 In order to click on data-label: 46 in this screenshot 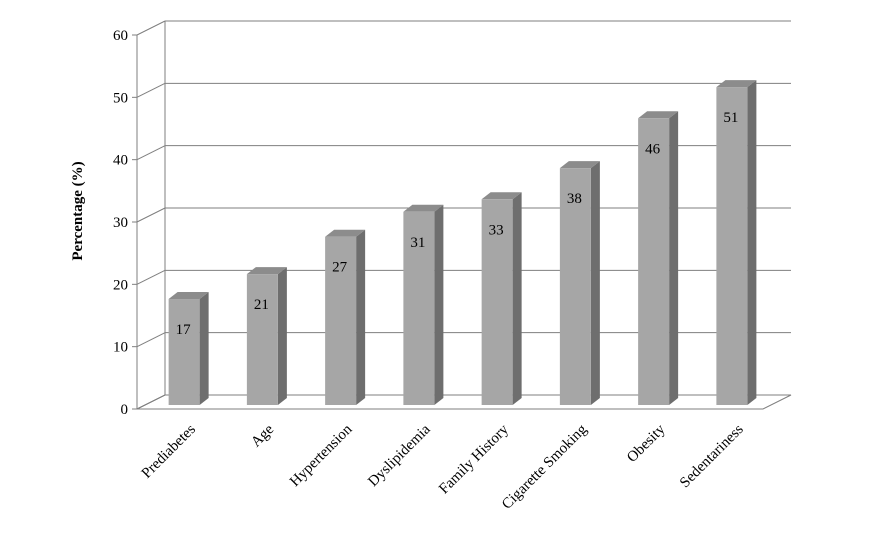, I will do `click(653, 149)`.